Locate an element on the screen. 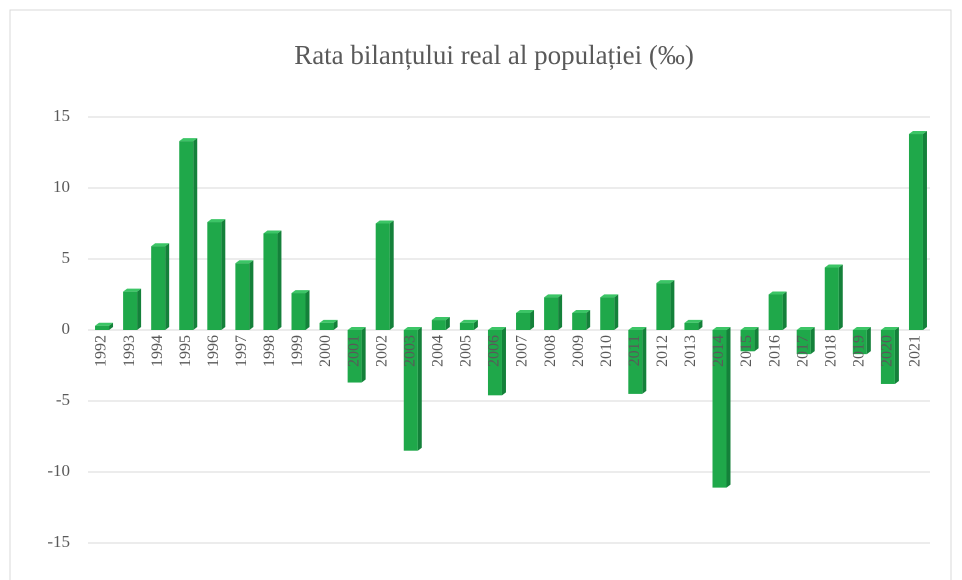 The image size is (962, 580). x-tick-label: 2015 is located at coordinates (746, 351).